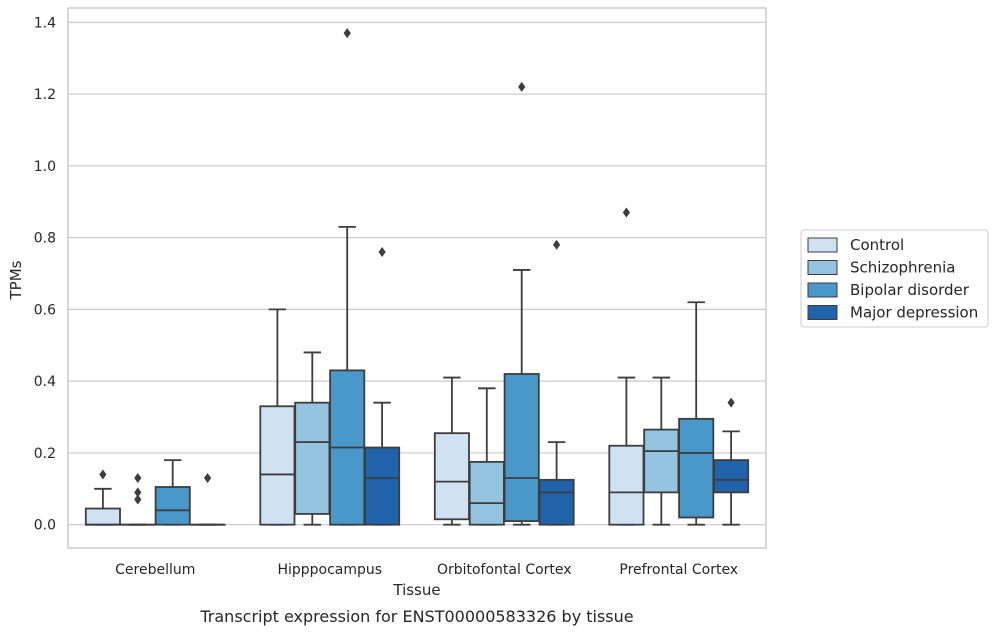  I want to click on legend-label: Control, so click(877, 245).